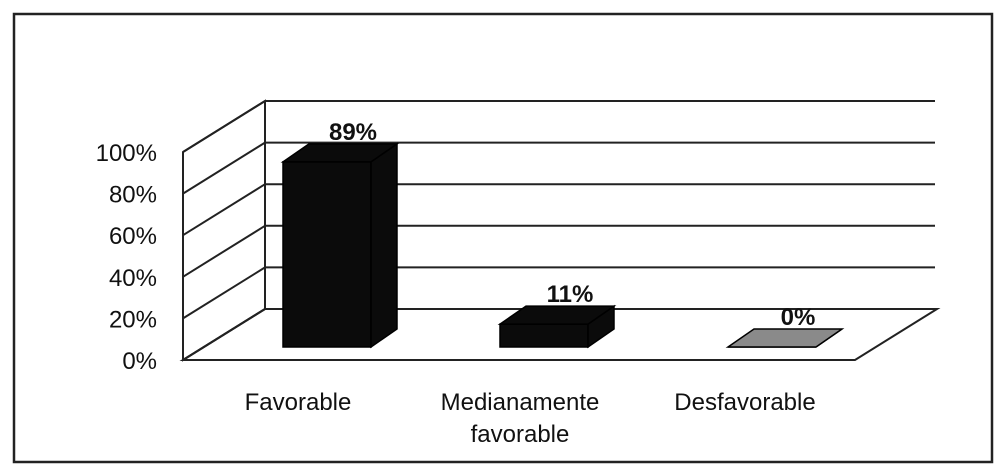 Image resolution: width=1005 pixels, height=470 pixels. I want to click on y-tick-label: 0%, so click(139, 361).